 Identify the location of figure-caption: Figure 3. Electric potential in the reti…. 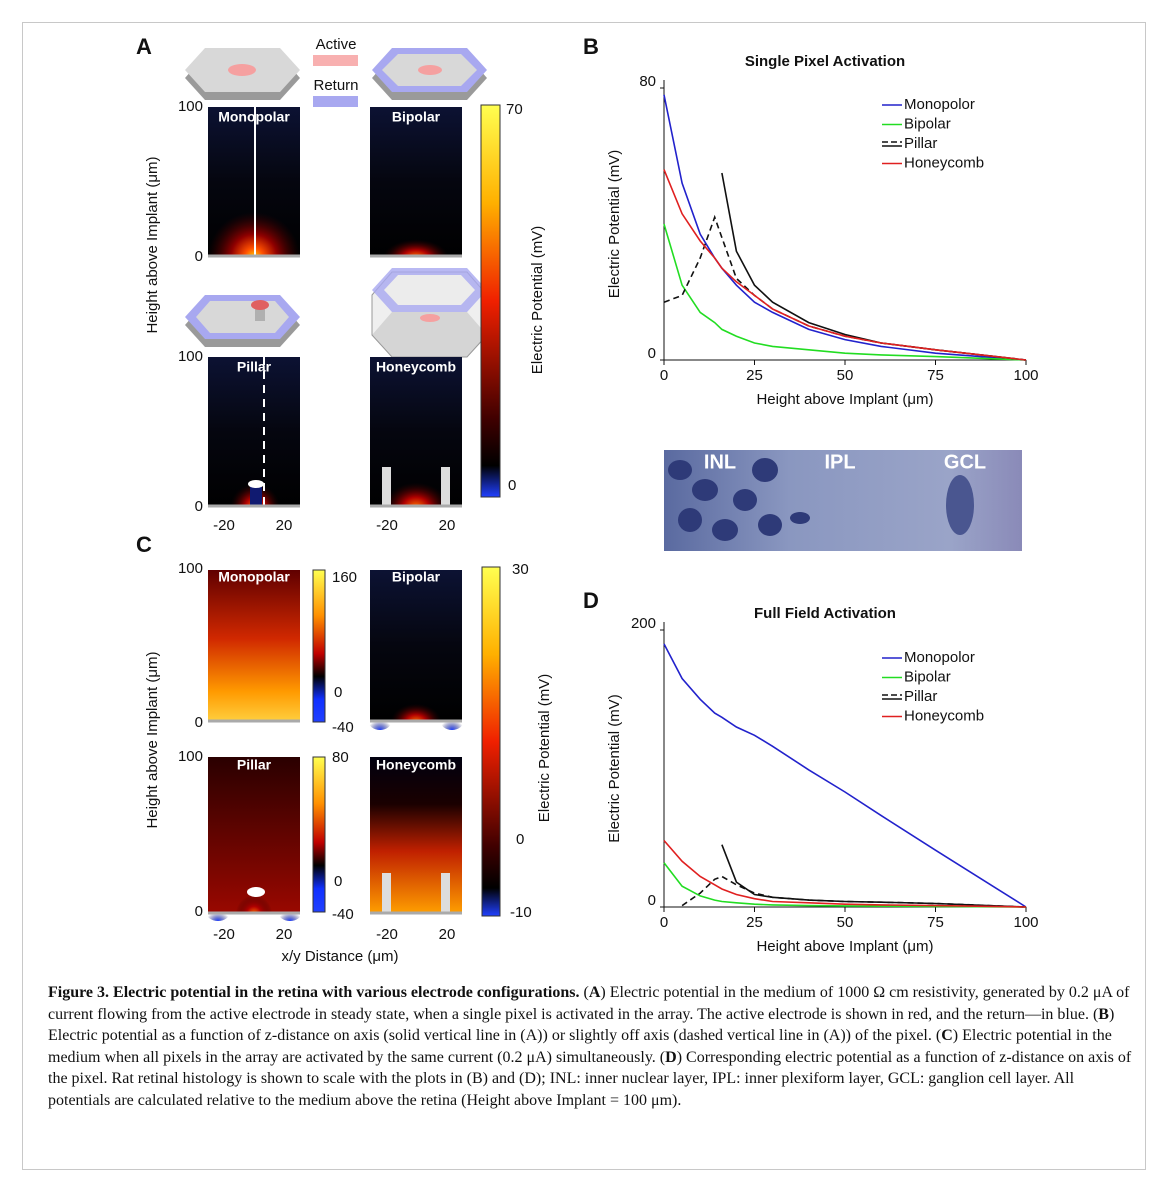
(590, 1047).